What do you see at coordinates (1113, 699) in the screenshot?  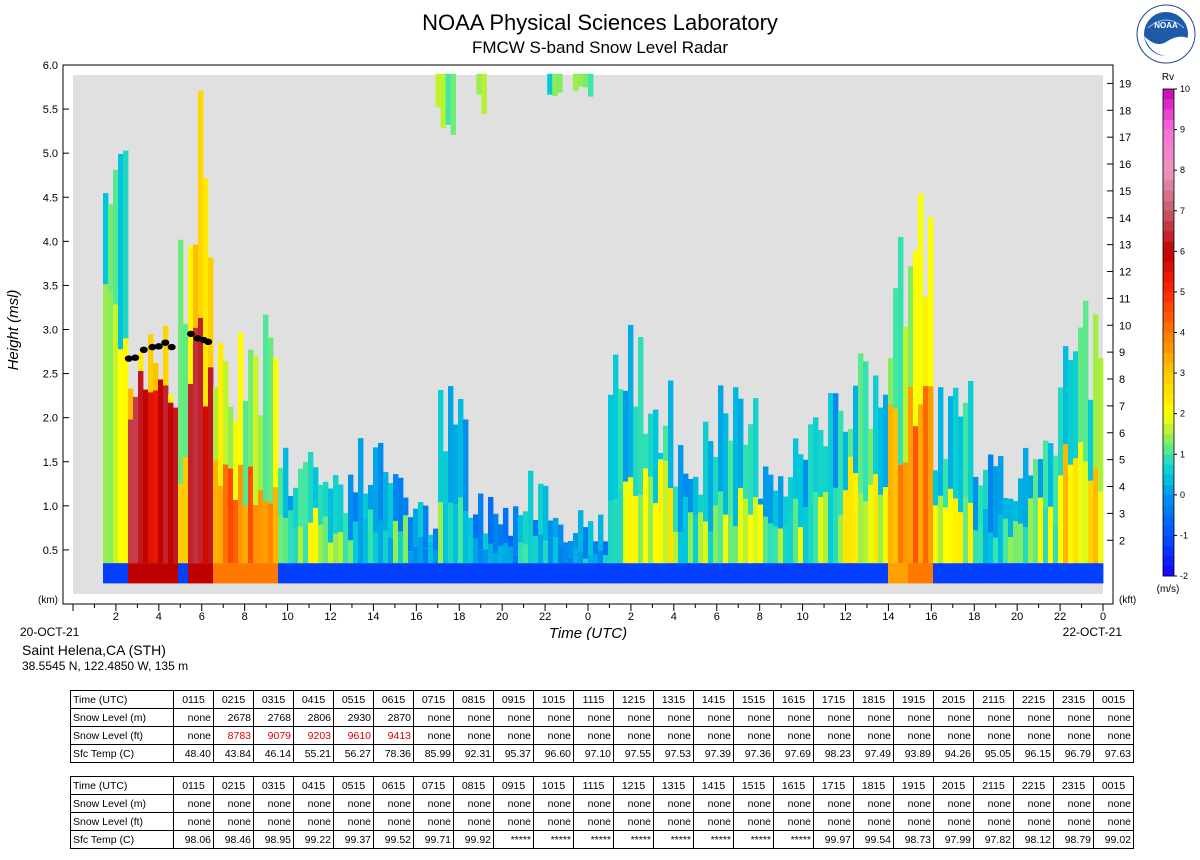 I see `table-cell: 0015` at bounding box center [1113, 699].